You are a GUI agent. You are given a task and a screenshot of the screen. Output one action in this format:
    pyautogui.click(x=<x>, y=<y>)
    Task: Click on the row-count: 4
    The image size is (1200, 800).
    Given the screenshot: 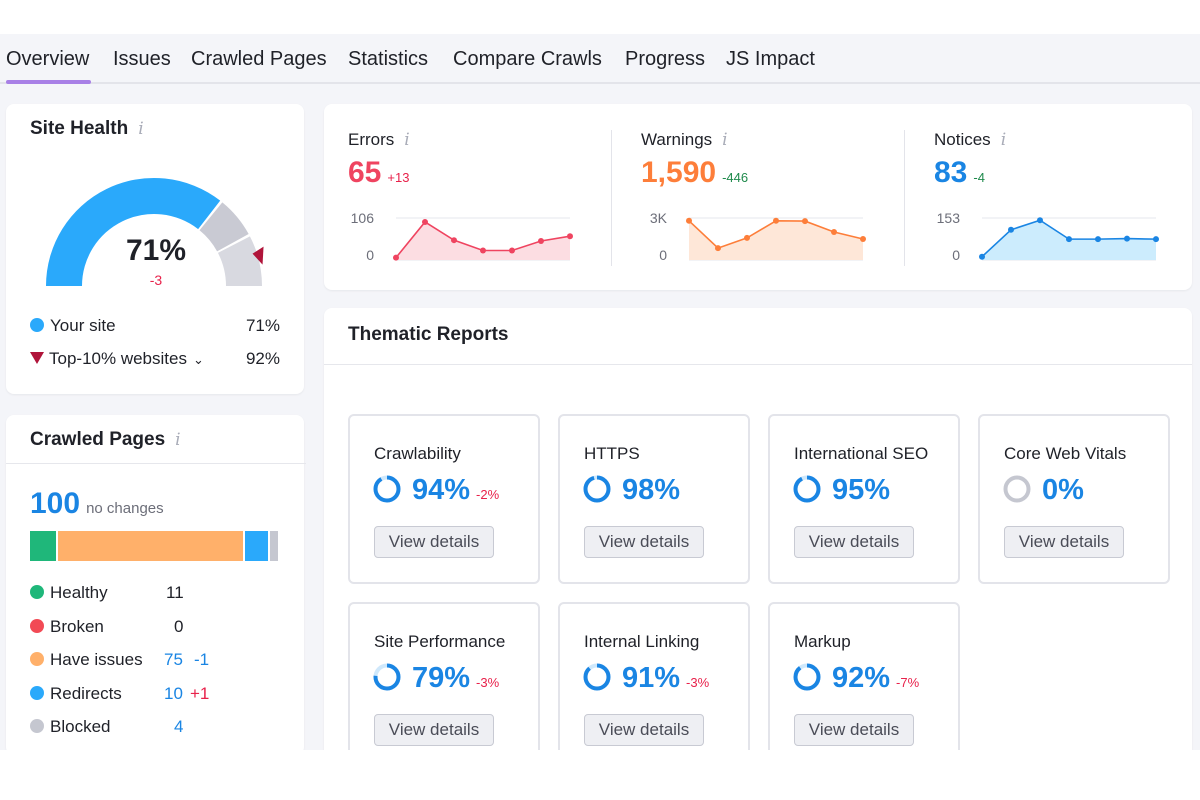 What is the action you would take?
    pyautogui.click(x=179, y=726)
    